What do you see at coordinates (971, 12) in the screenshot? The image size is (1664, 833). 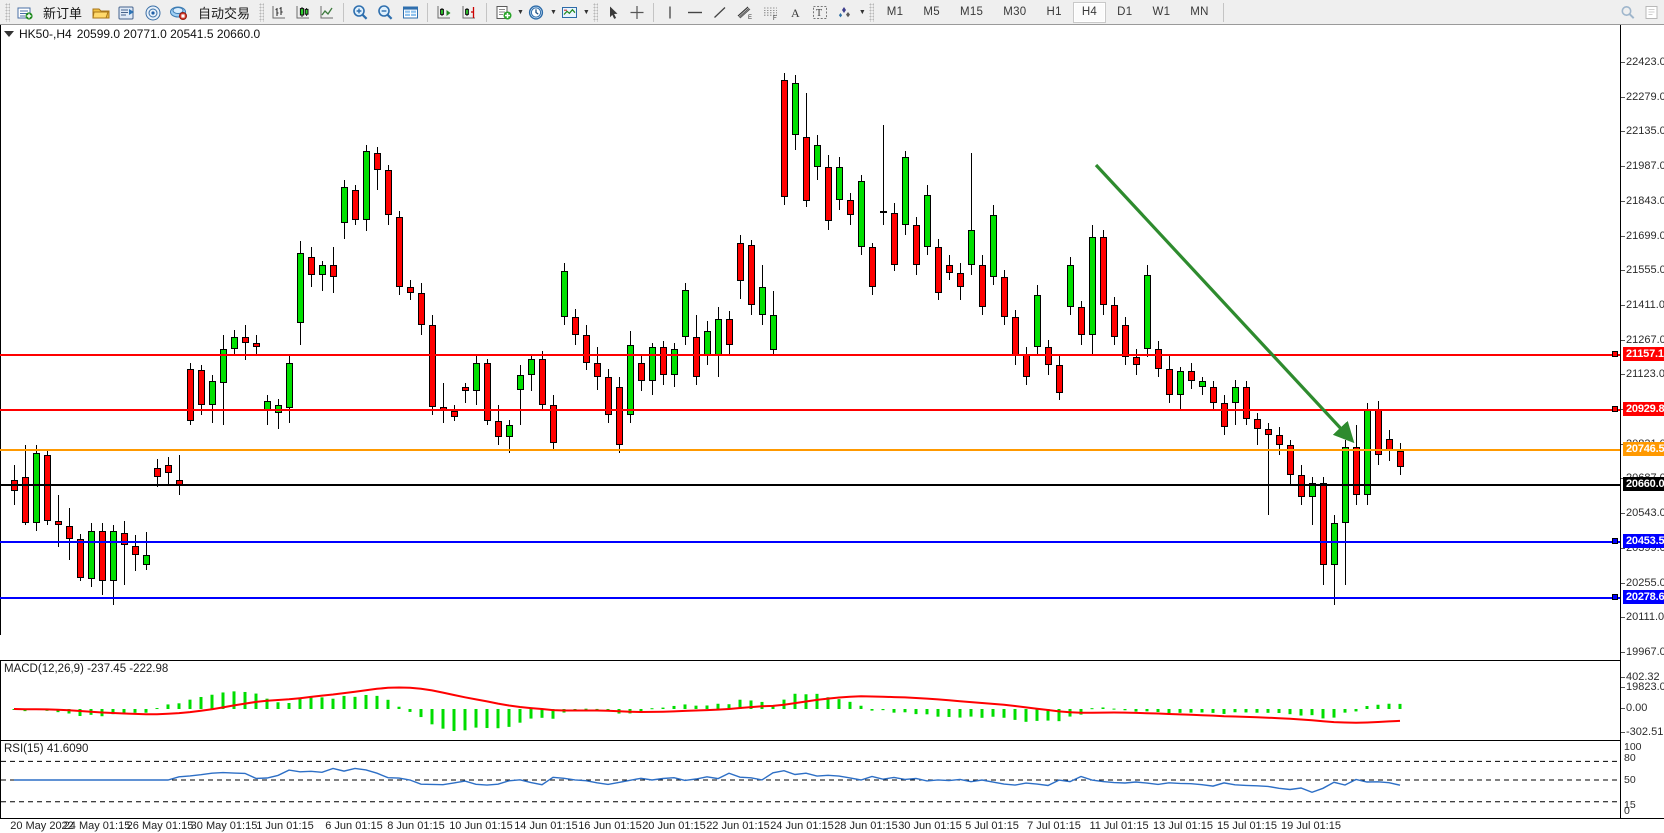 I see `timeframe-m15: M15` at bounding box center [971, 12].